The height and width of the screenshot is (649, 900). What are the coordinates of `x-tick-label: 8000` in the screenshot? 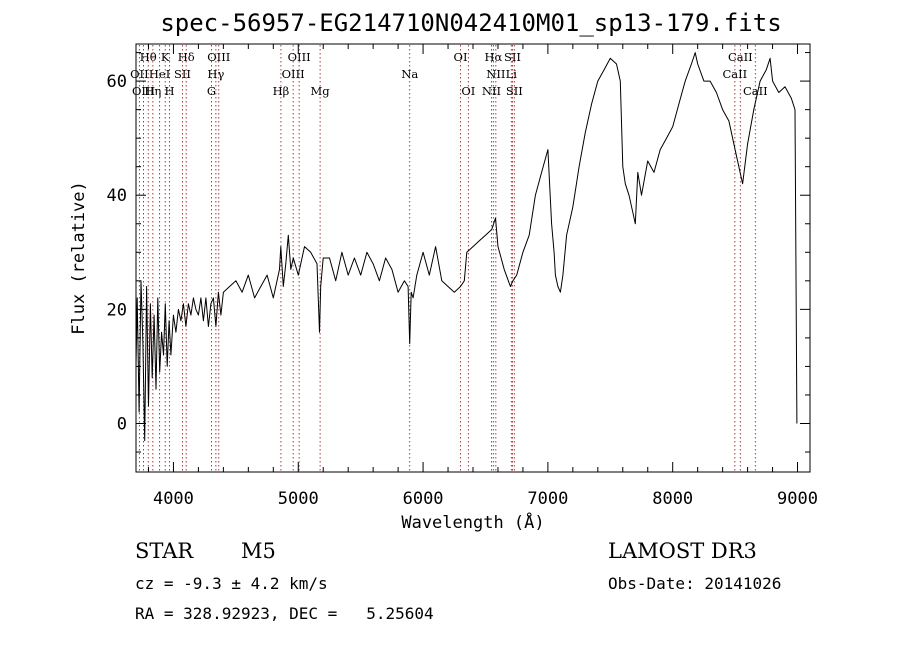 It's located at (672, 499).